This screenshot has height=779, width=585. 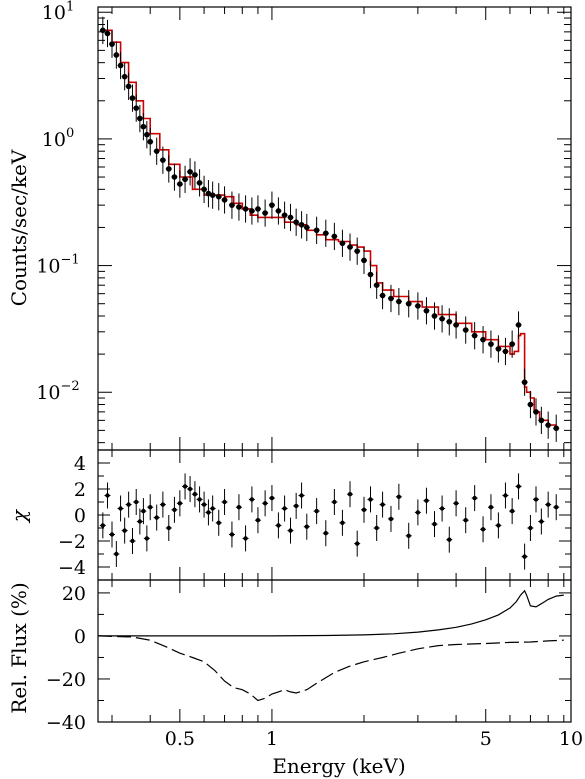 I want to click on y-tick-label: −2, so click(x=72, y=542).